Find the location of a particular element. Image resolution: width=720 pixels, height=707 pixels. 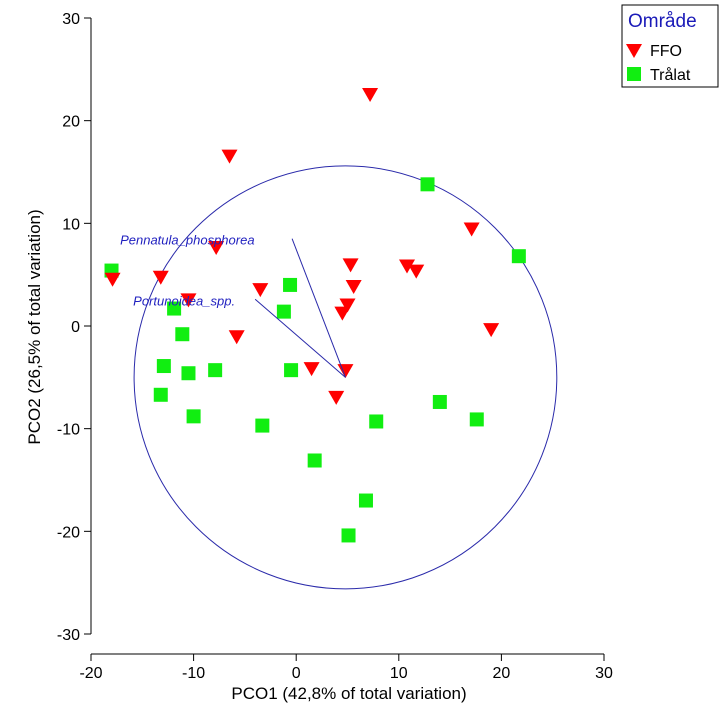

x-tick-label: -20 is located at coordinates (90, 673).